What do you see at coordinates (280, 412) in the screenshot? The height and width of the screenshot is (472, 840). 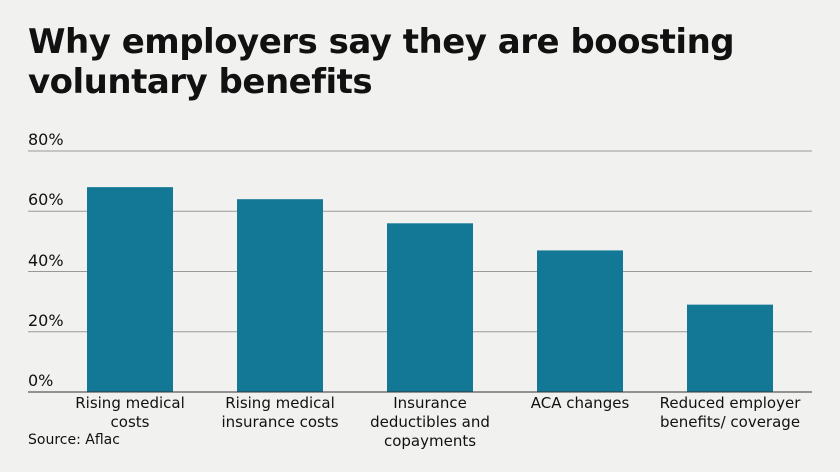 I see `x-tick-label: Rising medical insurance costs` at bounding box center [280, 412].